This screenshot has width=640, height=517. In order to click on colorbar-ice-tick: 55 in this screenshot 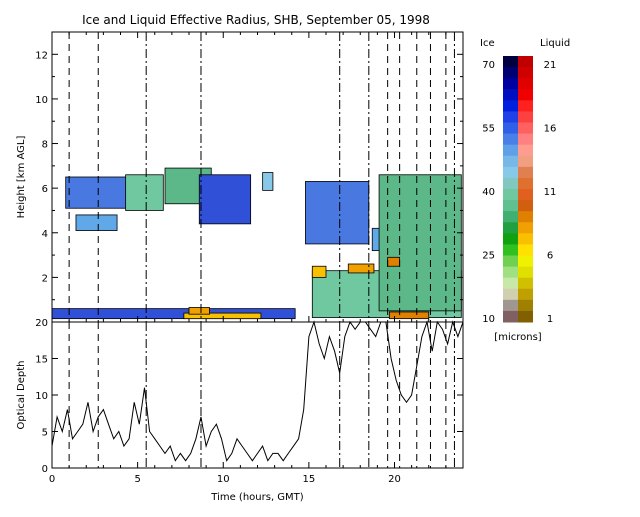, I will do `click(488, 129)`.